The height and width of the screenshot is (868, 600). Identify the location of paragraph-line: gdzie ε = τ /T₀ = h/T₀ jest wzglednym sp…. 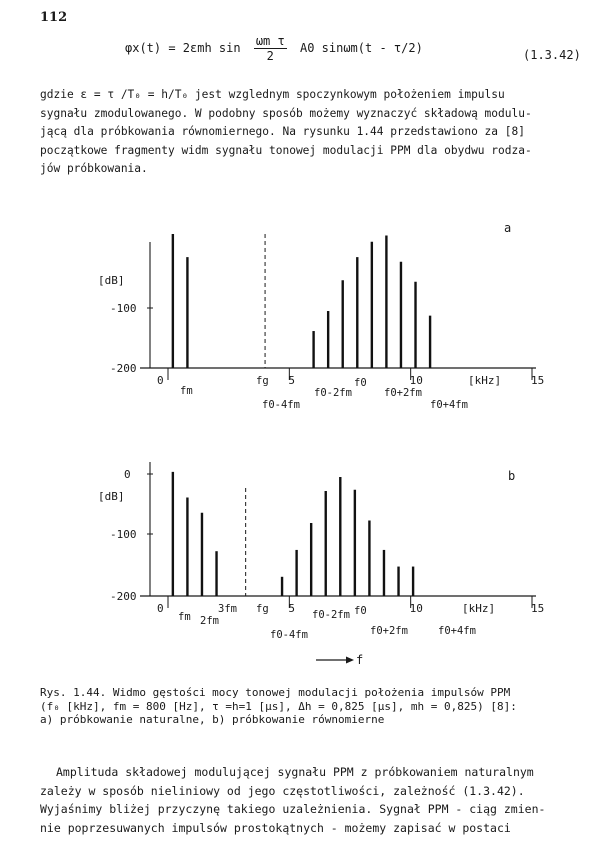
(272, 94).